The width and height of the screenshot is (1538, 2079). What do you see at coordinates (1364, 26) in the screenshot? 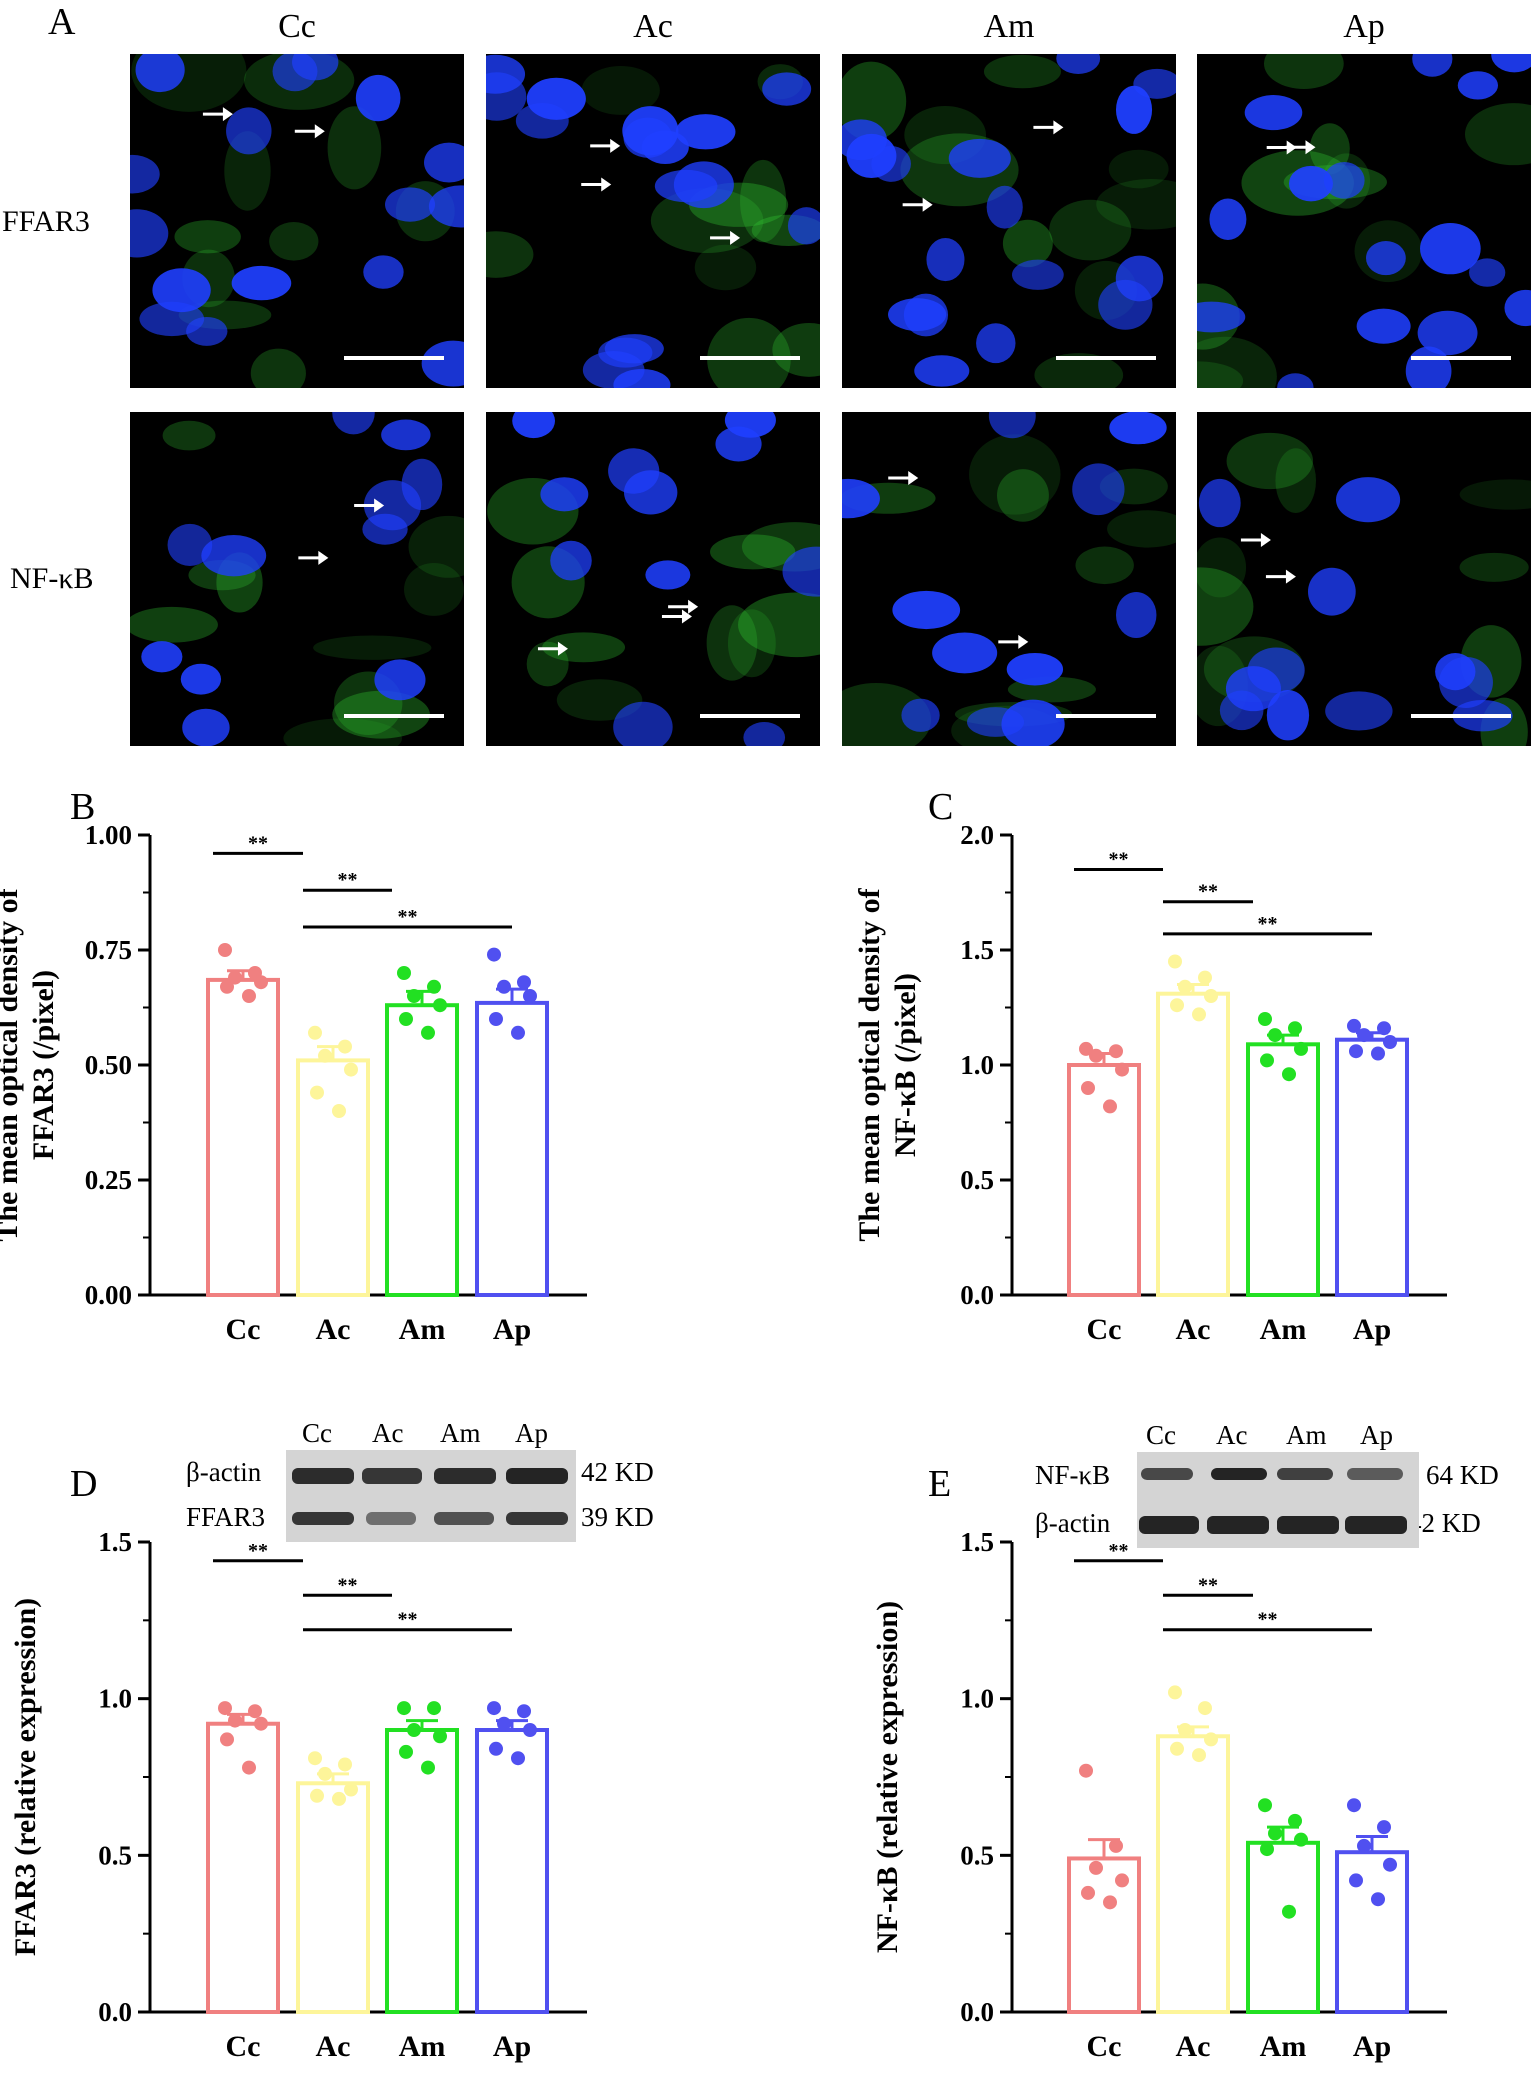
I see `column-label-ap: Ap` at bounding box center [1364, 26].